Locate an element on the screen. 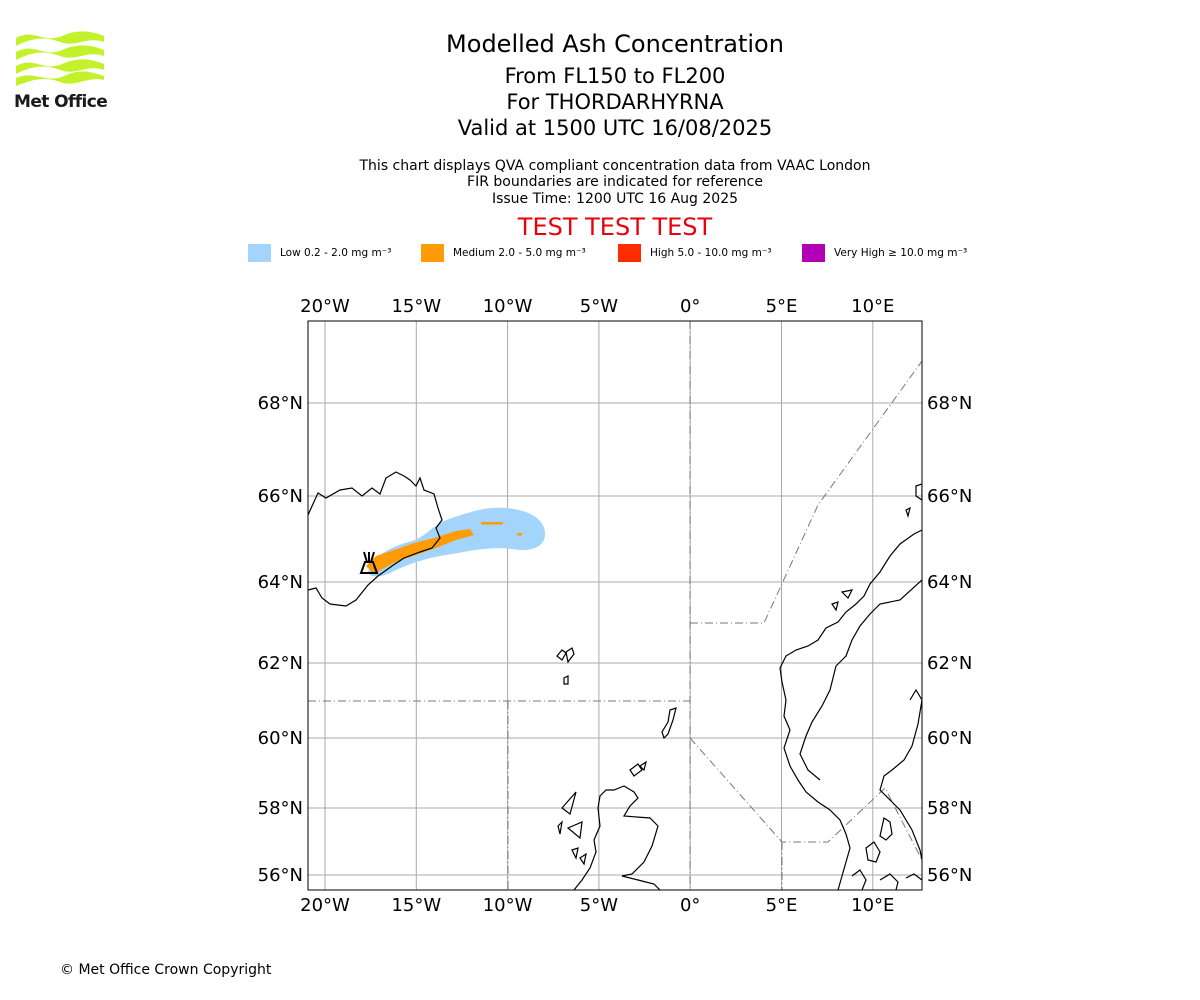  legend-label-very-high: Very High ≥ 10.0 mg m⁻³ is located at coordinates (901, 253).